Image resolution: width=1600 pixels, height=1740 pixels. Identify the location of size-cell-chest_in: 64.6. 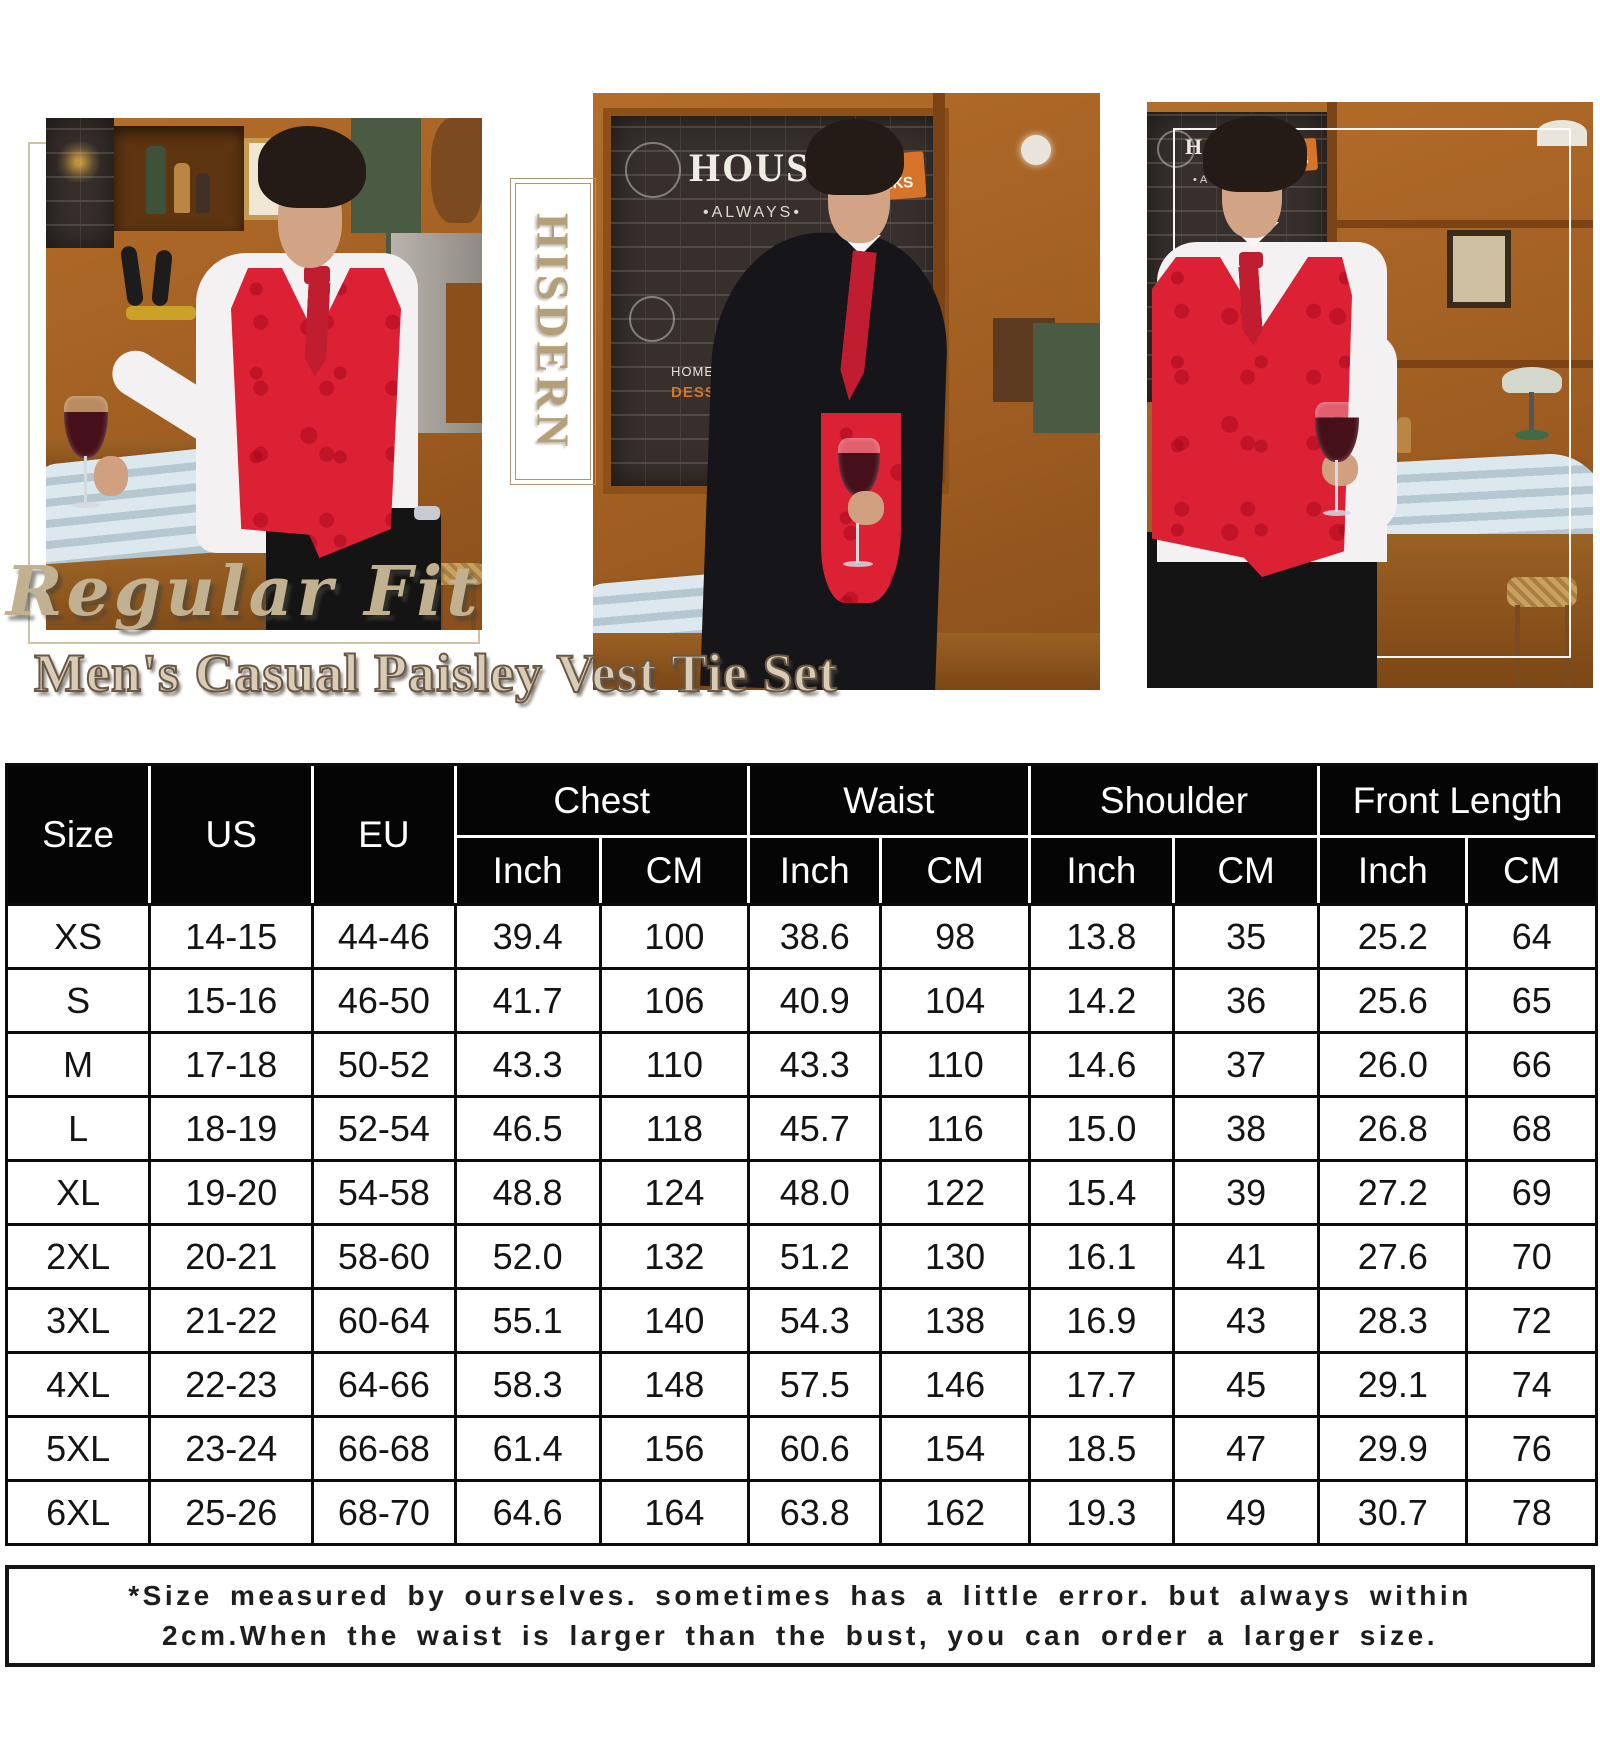
(527, 1512).